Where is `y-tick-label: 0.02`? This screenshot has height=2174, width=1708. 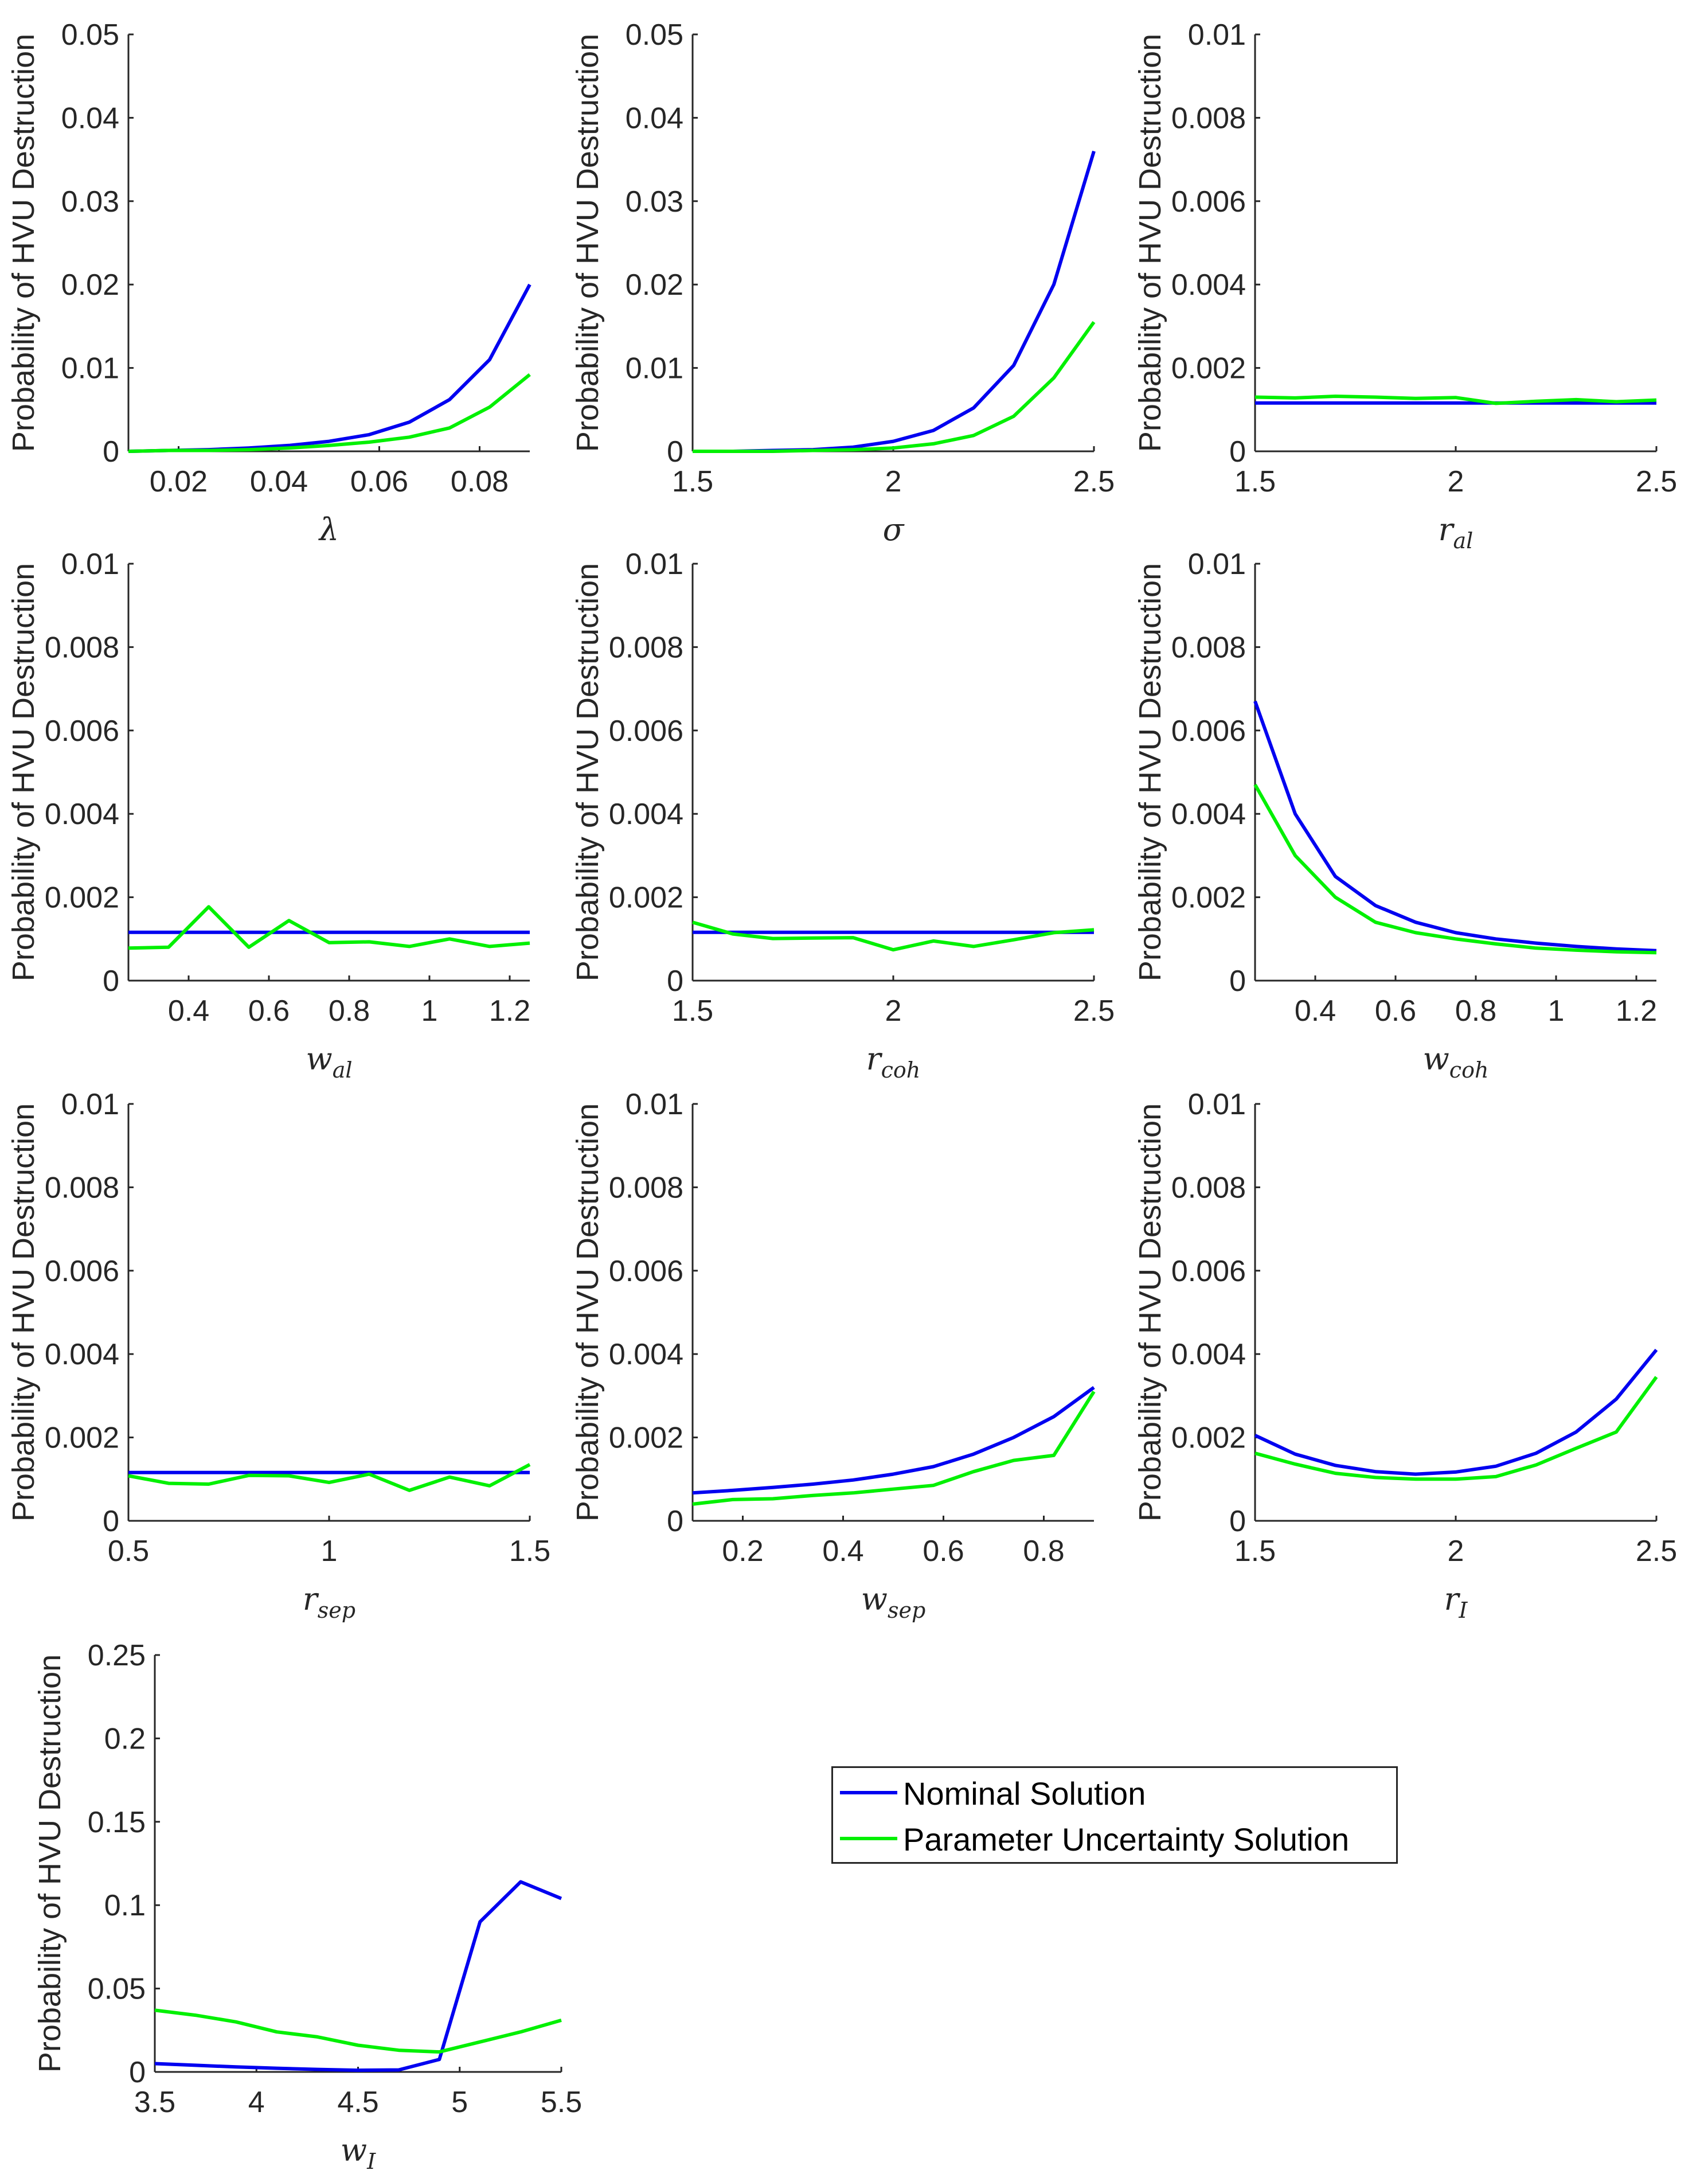
y-tick-label: 0.02 is located at coordinates (90, 285).